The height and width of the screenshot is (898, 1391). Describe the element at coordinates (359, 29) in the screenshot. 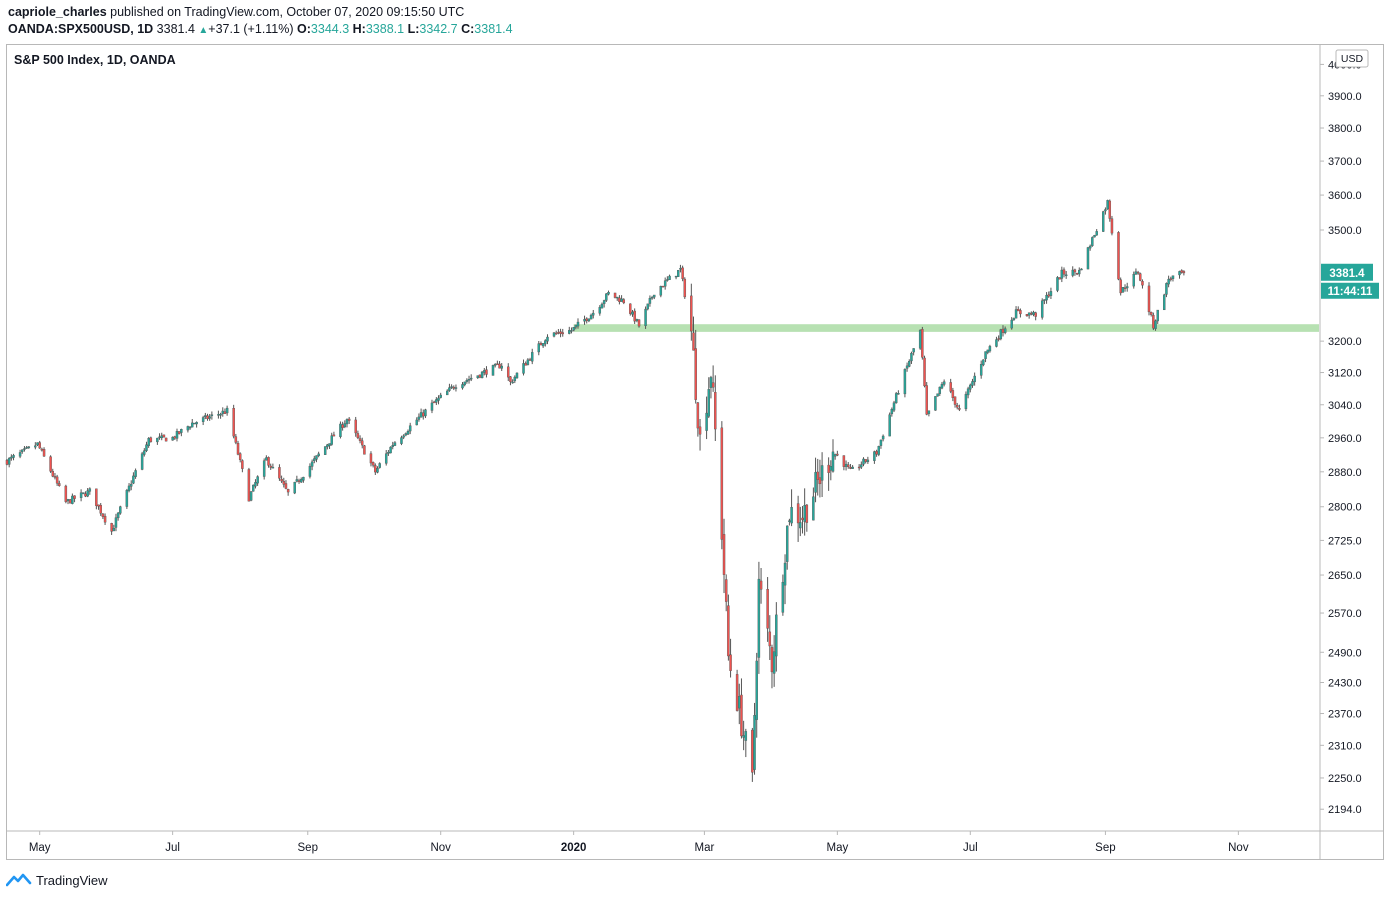

I see `high-label: H:` at that location.